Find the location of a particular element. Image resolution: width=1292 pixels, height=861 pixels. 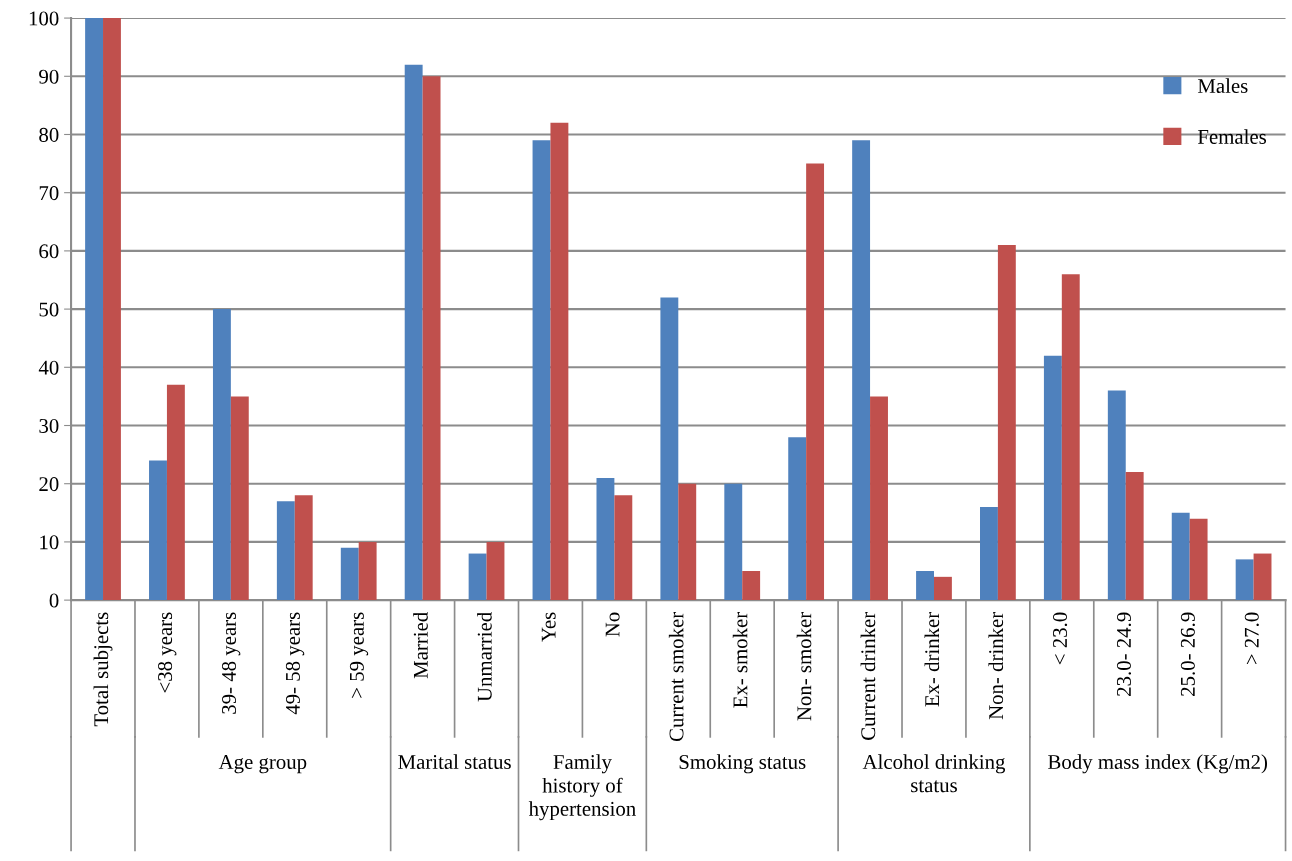

text: Family history of hypertension is located at coordinates (582, 787).